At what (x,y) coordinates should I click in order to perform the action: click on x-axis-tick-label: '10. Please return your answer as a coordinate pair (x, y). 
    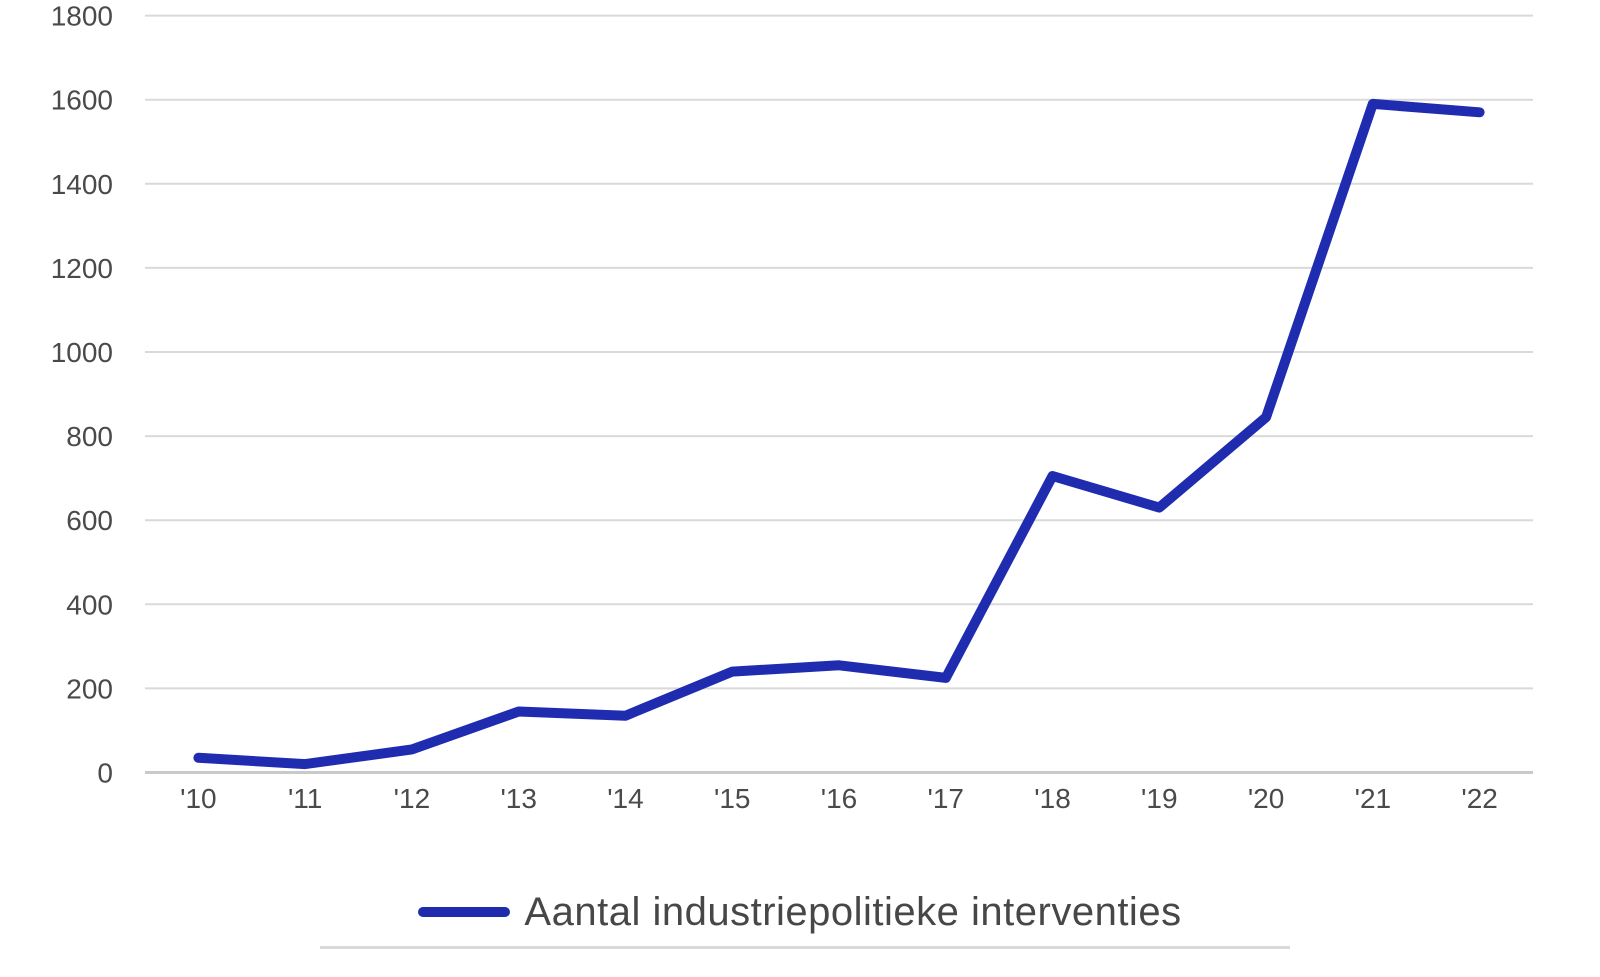
    Looking at the image, I should click on (198, 798).